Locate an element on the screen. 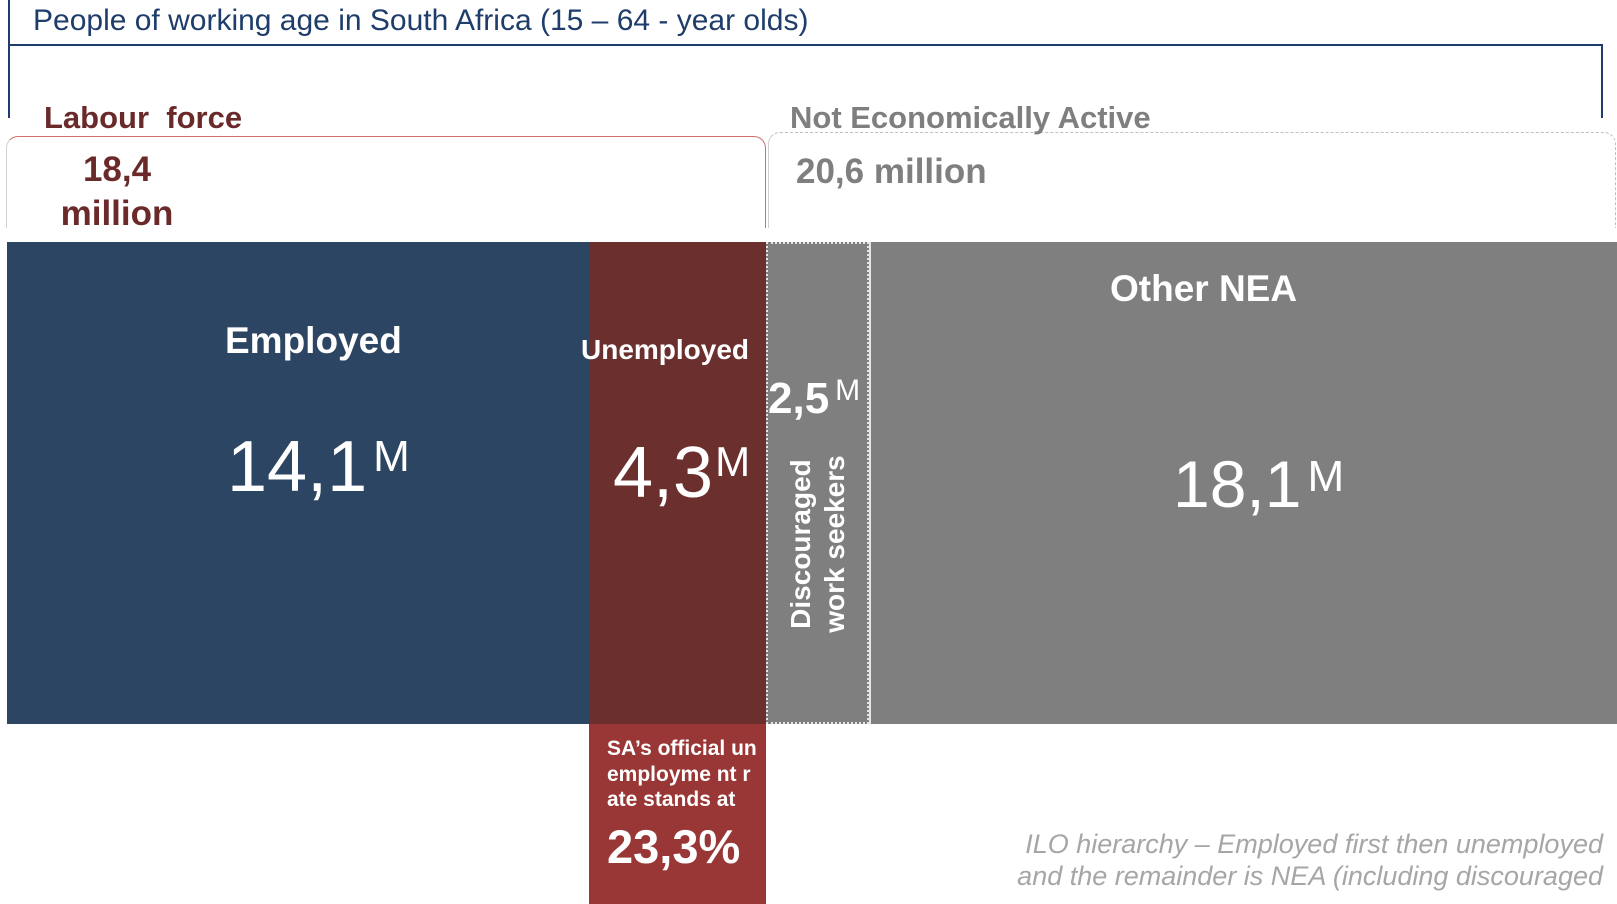 The width and height of the screenshot is (1617, 904). nea-value: 20,6 million is located at coordinates (891, 171).